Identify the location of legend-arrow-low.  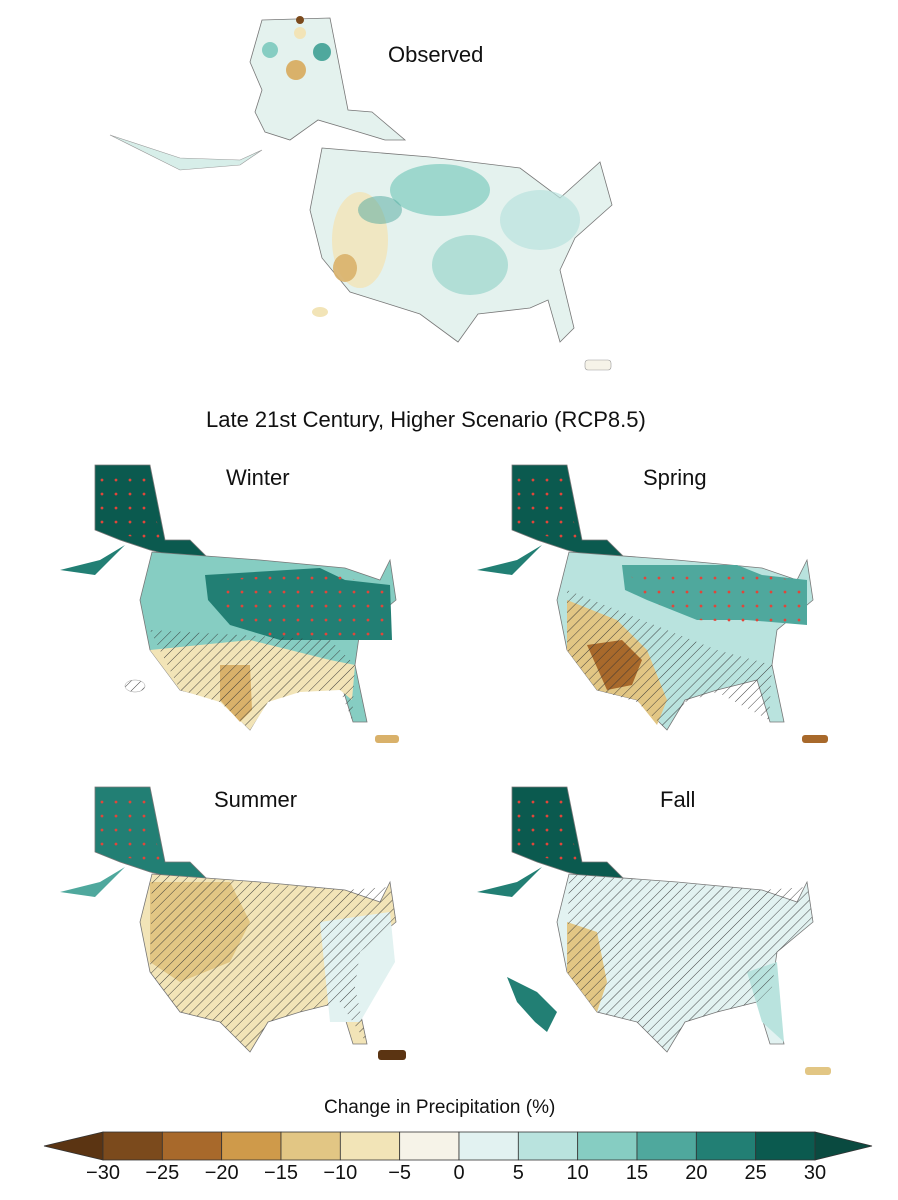
(73, 1146).